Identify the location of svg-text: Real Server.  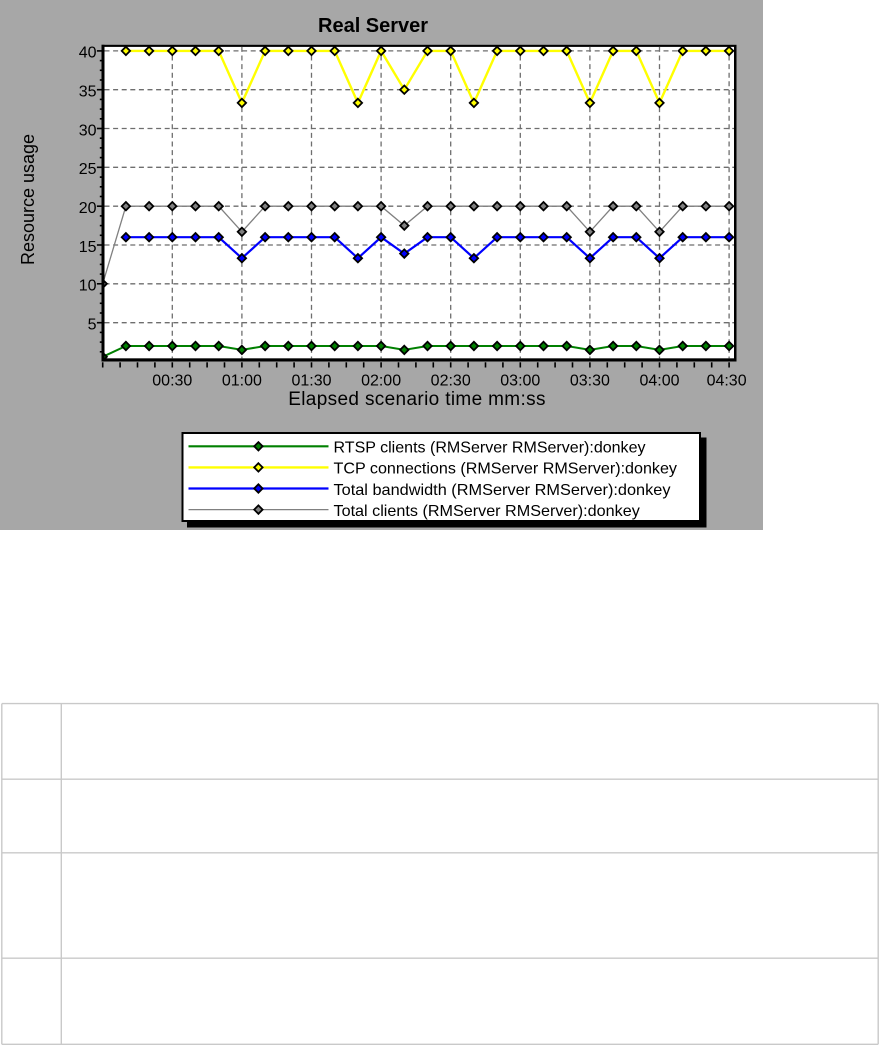
(373, 26).